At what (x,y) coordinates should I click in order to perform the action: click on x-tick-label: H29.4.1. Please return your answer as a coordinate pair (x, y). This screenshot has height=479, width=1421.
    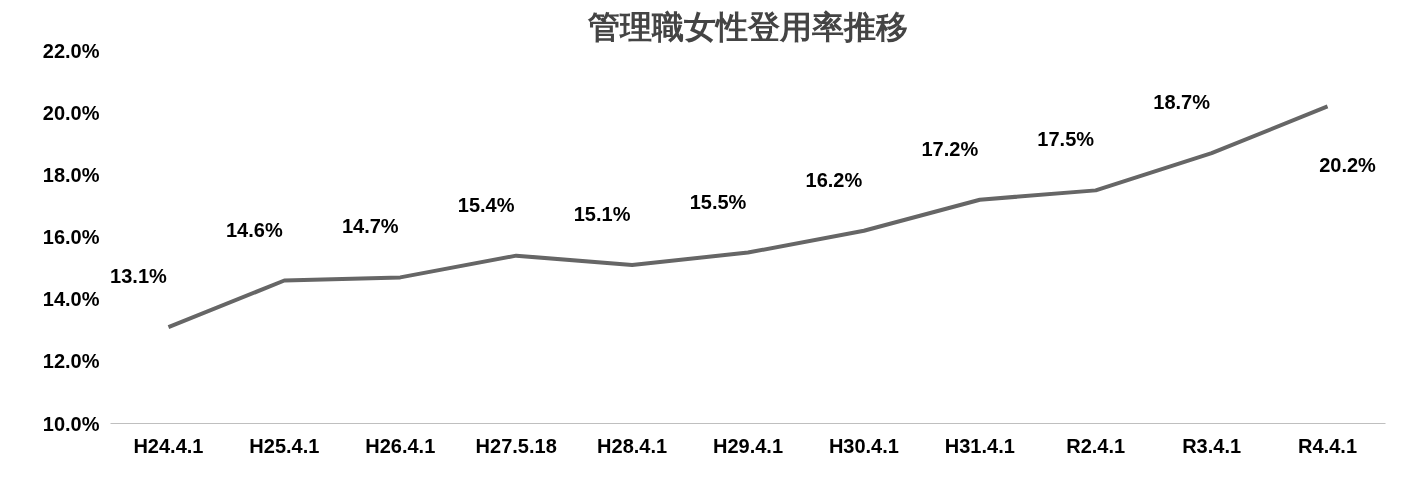
    Looking at the image, I should click on (748, 445).